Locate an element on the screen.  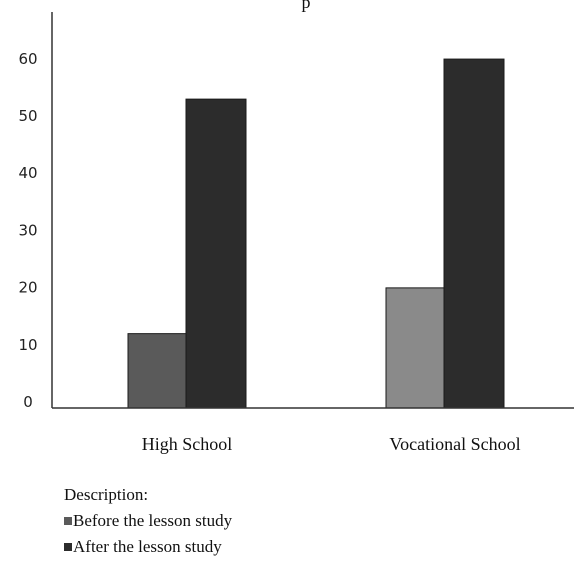
legend-title: Description: is located at coordinates (106, 494).